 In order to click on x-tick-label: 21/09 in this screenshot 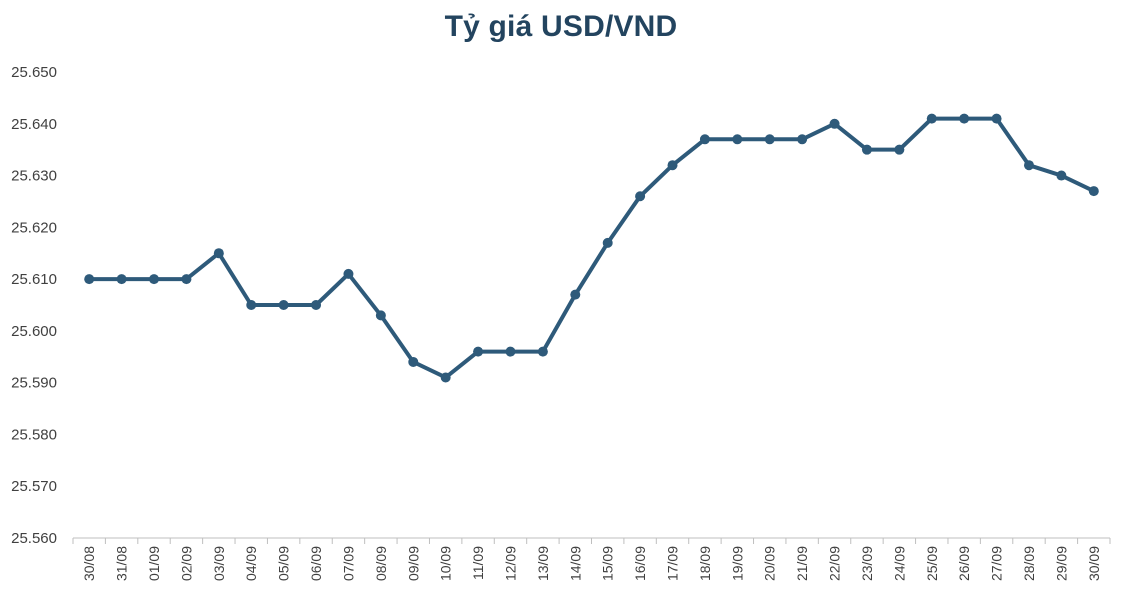, I will do `click(802, 563)`.